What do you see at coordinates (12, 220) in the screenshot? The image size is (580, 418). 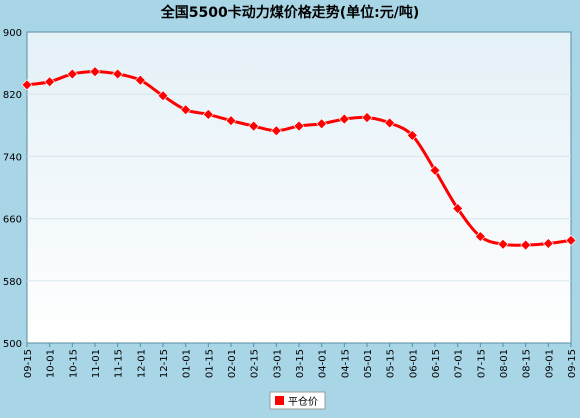 I see `y-tick-label: 660` at bounding box center [12, 220].